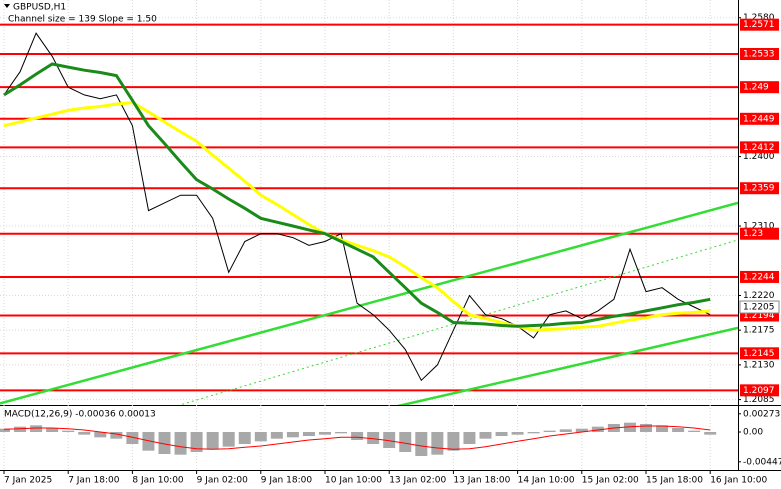 The height and width of the screenshot is (489, 781). What do you see at coordinates (753, 433) in the screenshot?
I see `y-tick-label: 0.00` at bounding box center [753, 433].